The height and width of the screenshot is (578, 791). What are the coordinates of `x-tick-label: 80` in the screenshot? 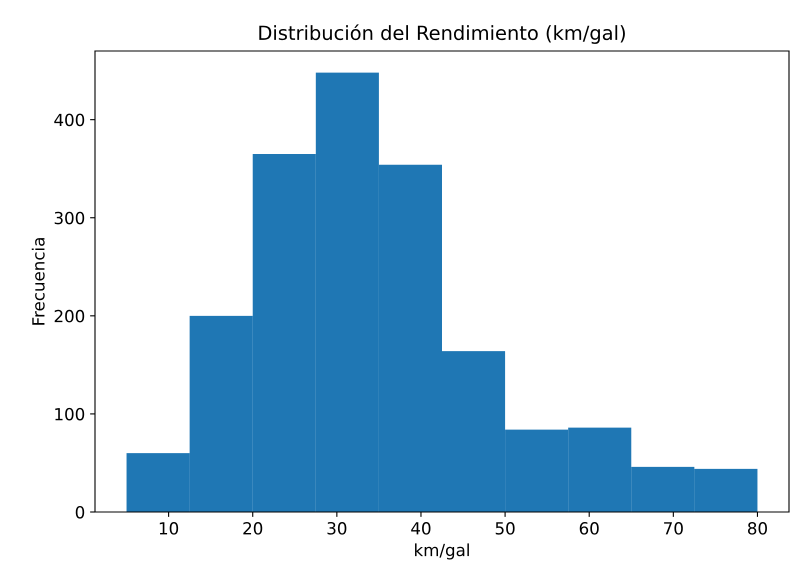 It's located at (757, 528).